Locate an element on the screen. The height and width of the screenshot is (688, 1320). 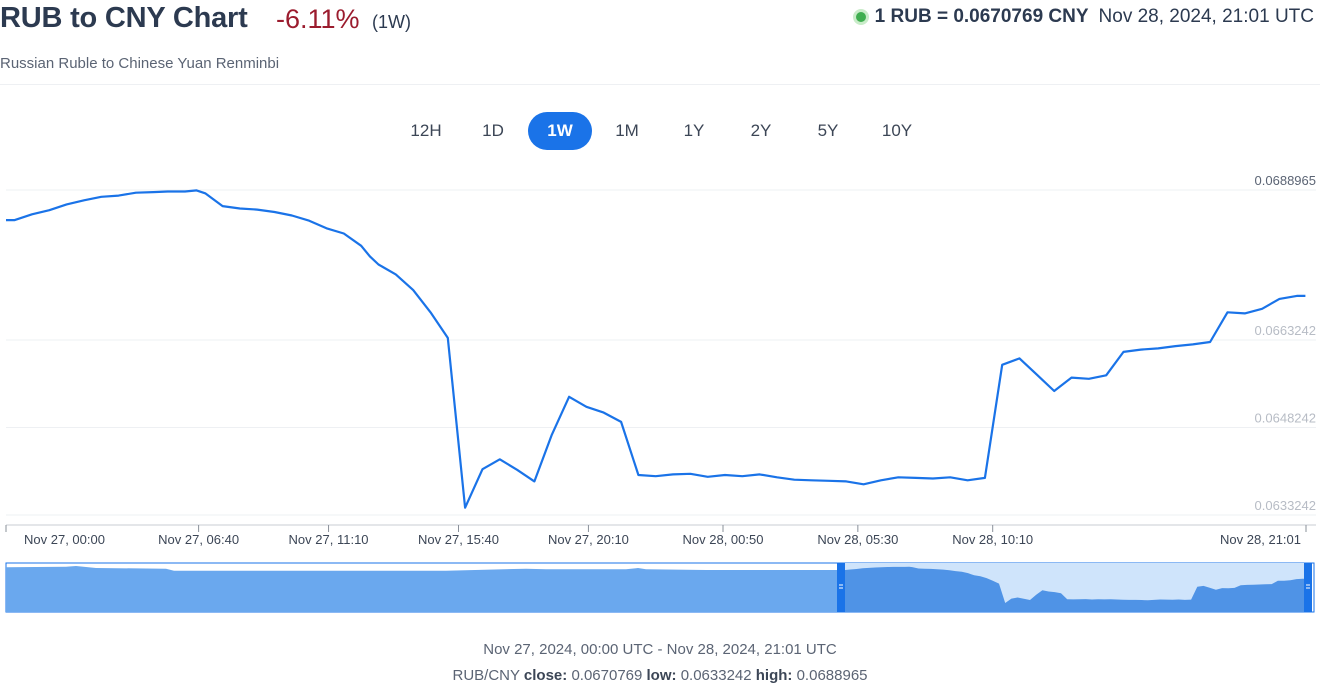
y-tick-label: 0.0688965 is located at coordinates (1285, 180).